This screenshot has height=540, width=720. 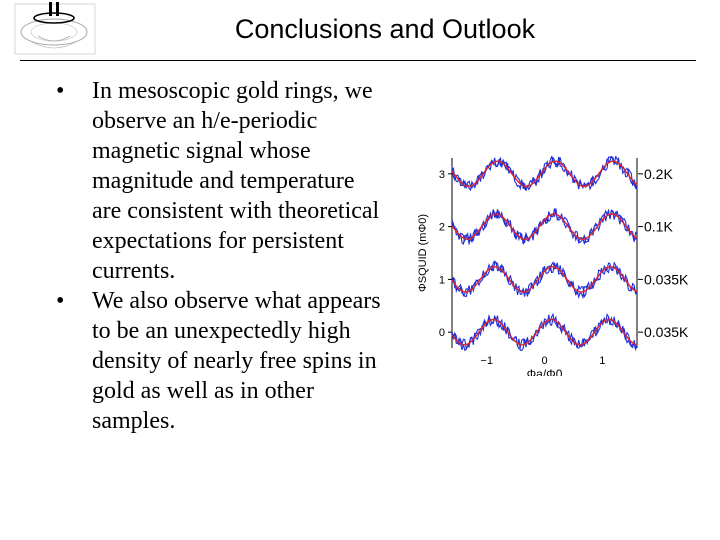 I want to click on x-tick-label: 1, so click(x=602, y=361).